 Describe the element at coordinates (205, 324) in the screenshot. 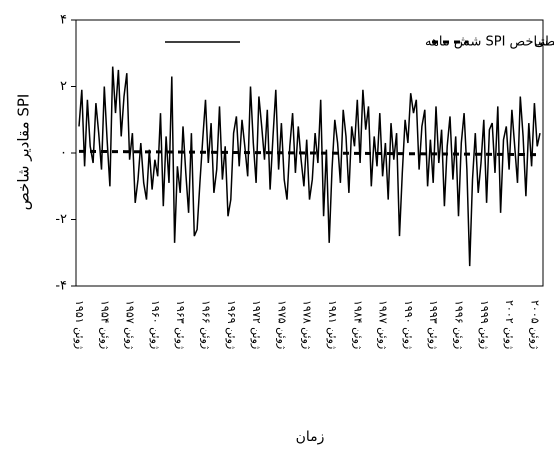

I see `x-tick-label: ژوئن ۱۹۶۶` at that location.